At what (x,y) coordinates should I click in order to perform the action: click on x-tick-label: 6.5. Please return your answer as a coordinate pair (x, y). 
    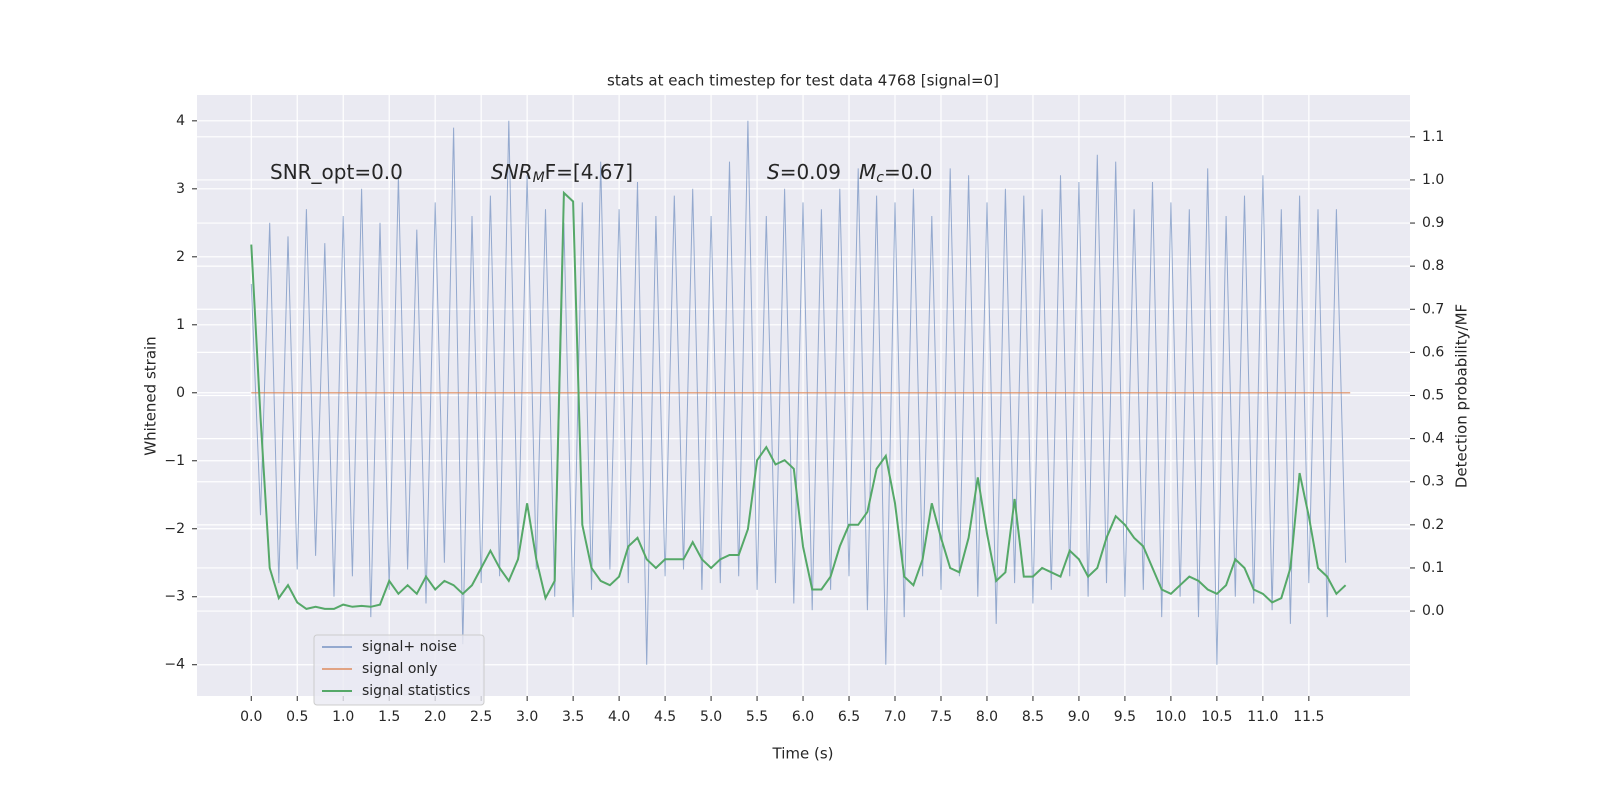
    Looking at the image, I should click on (849, 717).